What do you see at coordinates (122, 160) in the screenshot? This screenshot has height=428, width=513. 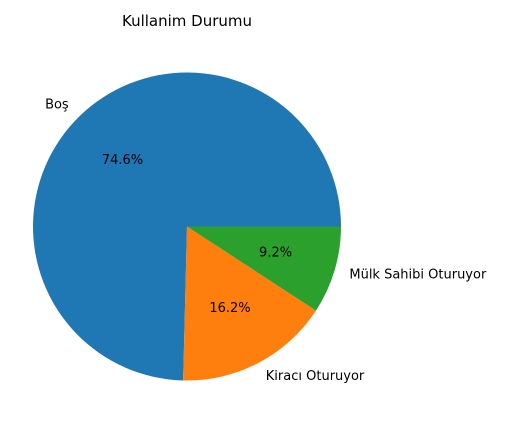 I see `slice-percent-bos: 74.6%` at bounding box center [122, 160].